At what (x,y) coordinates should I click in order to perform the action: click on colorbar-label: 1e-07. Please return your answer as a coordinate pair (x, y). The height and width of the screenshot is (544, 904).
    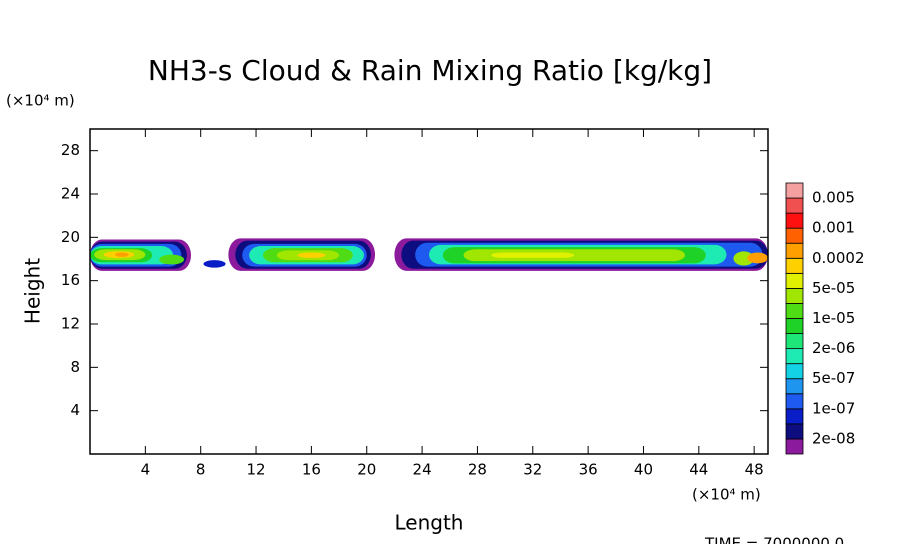
    Looking at the image, I should click on (833, 408).